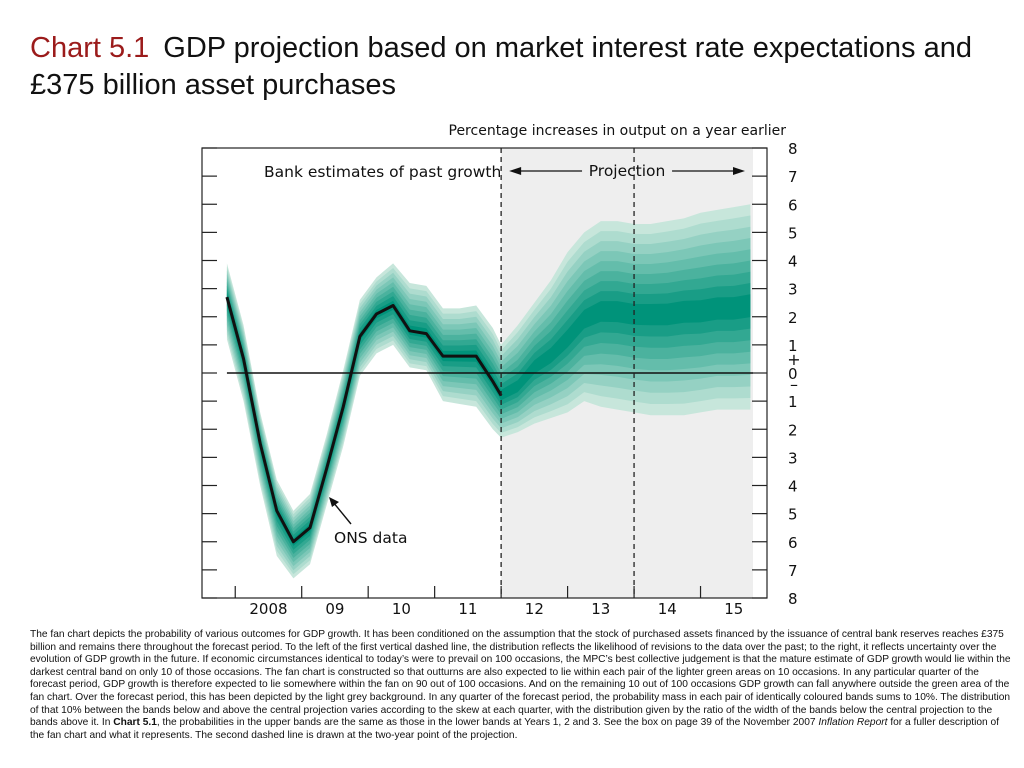 This screenshot has height=768, width=1024. Describe the element at coordinates (268, 607) in the screenshot. I see `x-tick-label: 2008` at that location.